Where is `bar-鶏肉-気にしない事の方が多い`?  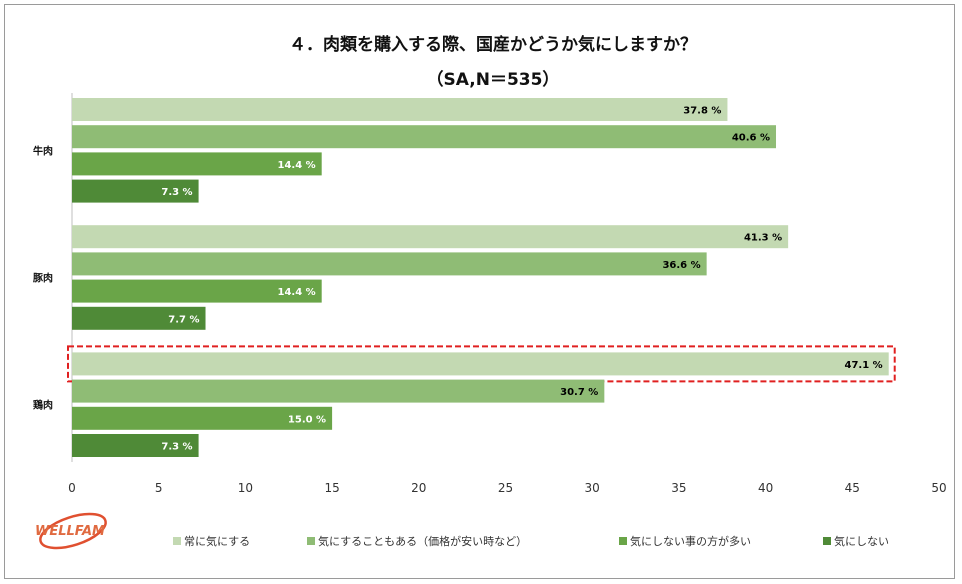
bar-鶏肉-気にしない事の方が多い is located at coordinates (202, 418).